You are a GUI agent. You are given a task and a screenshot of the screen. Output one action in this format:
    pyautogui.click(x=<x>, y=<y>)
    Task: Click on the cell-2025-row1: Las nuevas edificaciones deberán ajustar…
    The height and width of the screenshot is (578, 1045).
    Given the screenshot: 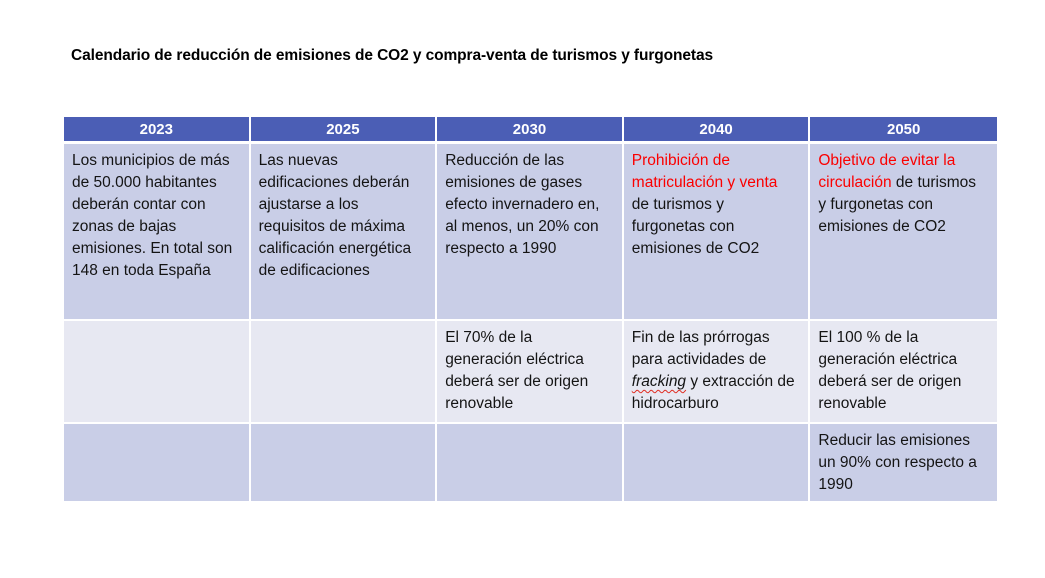 What is the action you would take?
    pyautogui.click(x=344, y=232)
    